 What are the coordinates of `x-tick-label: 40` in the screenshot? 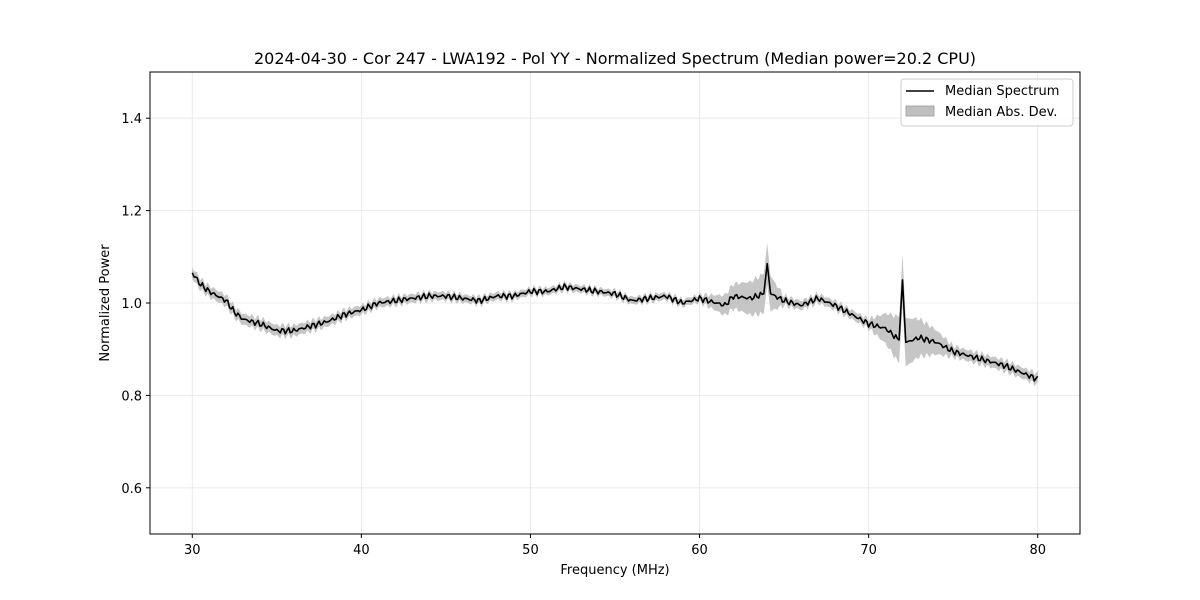 It's located at (361, 550).